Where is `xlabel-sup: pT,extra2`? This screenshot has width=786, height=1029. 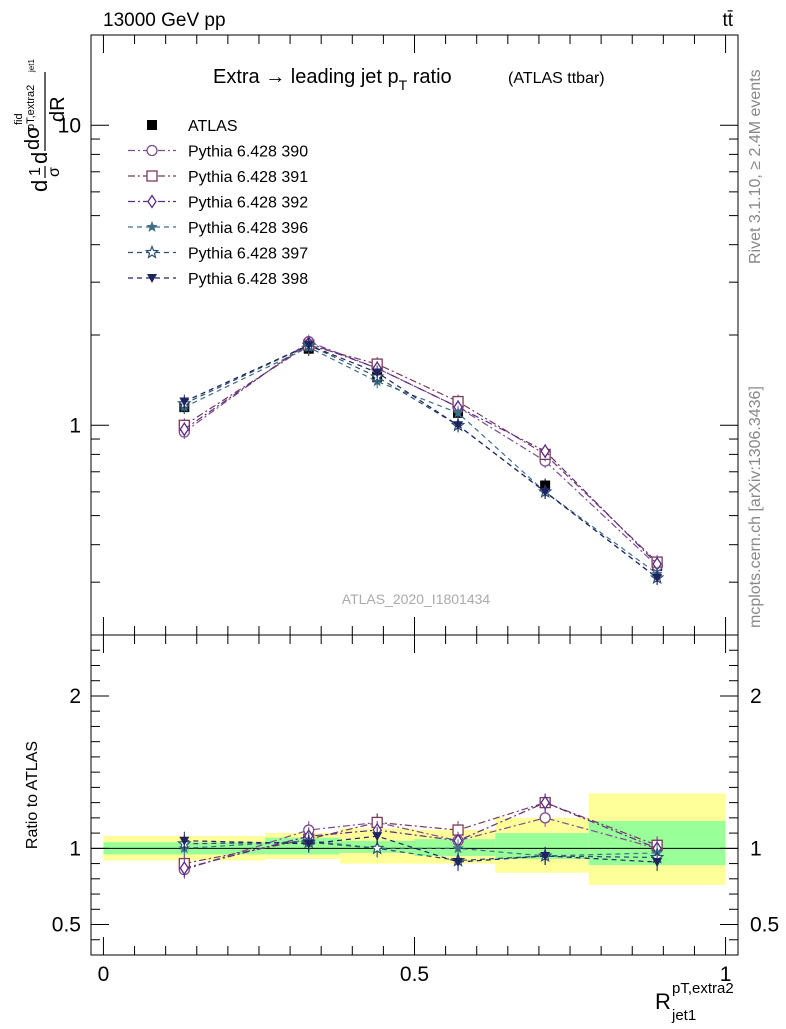
xlabel-sup: pT,extra2 is located at coordinates (703, 988).